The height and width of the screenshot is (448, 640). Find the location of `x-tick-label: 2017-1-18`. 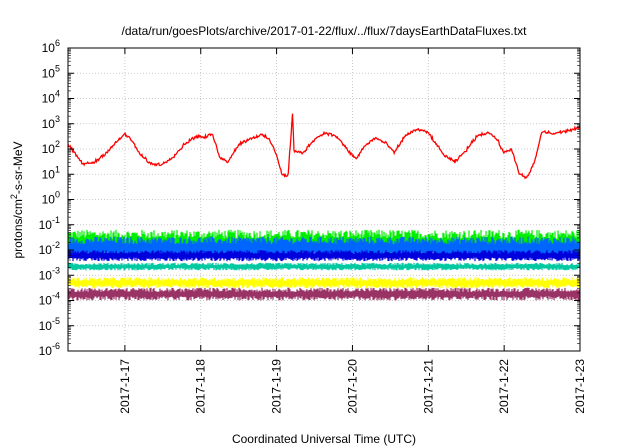

x-tick-label: 2017-1-18 is located at coordinates (201, 386).